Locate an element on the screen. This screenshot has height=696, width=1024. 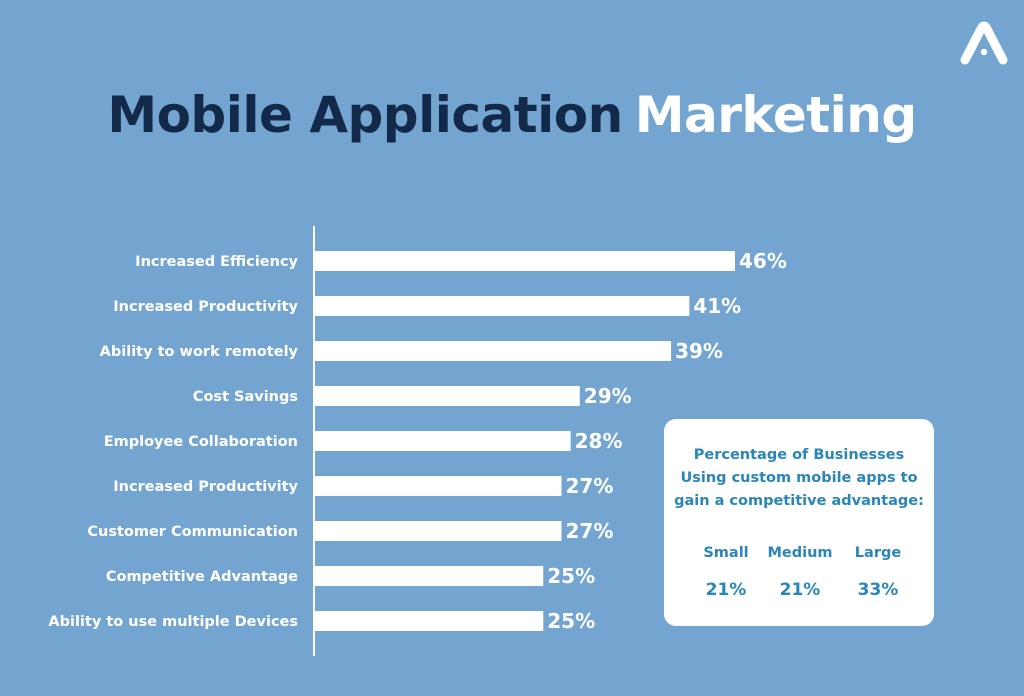
size-label-medium: Medium is located at coordinates (800, 553).